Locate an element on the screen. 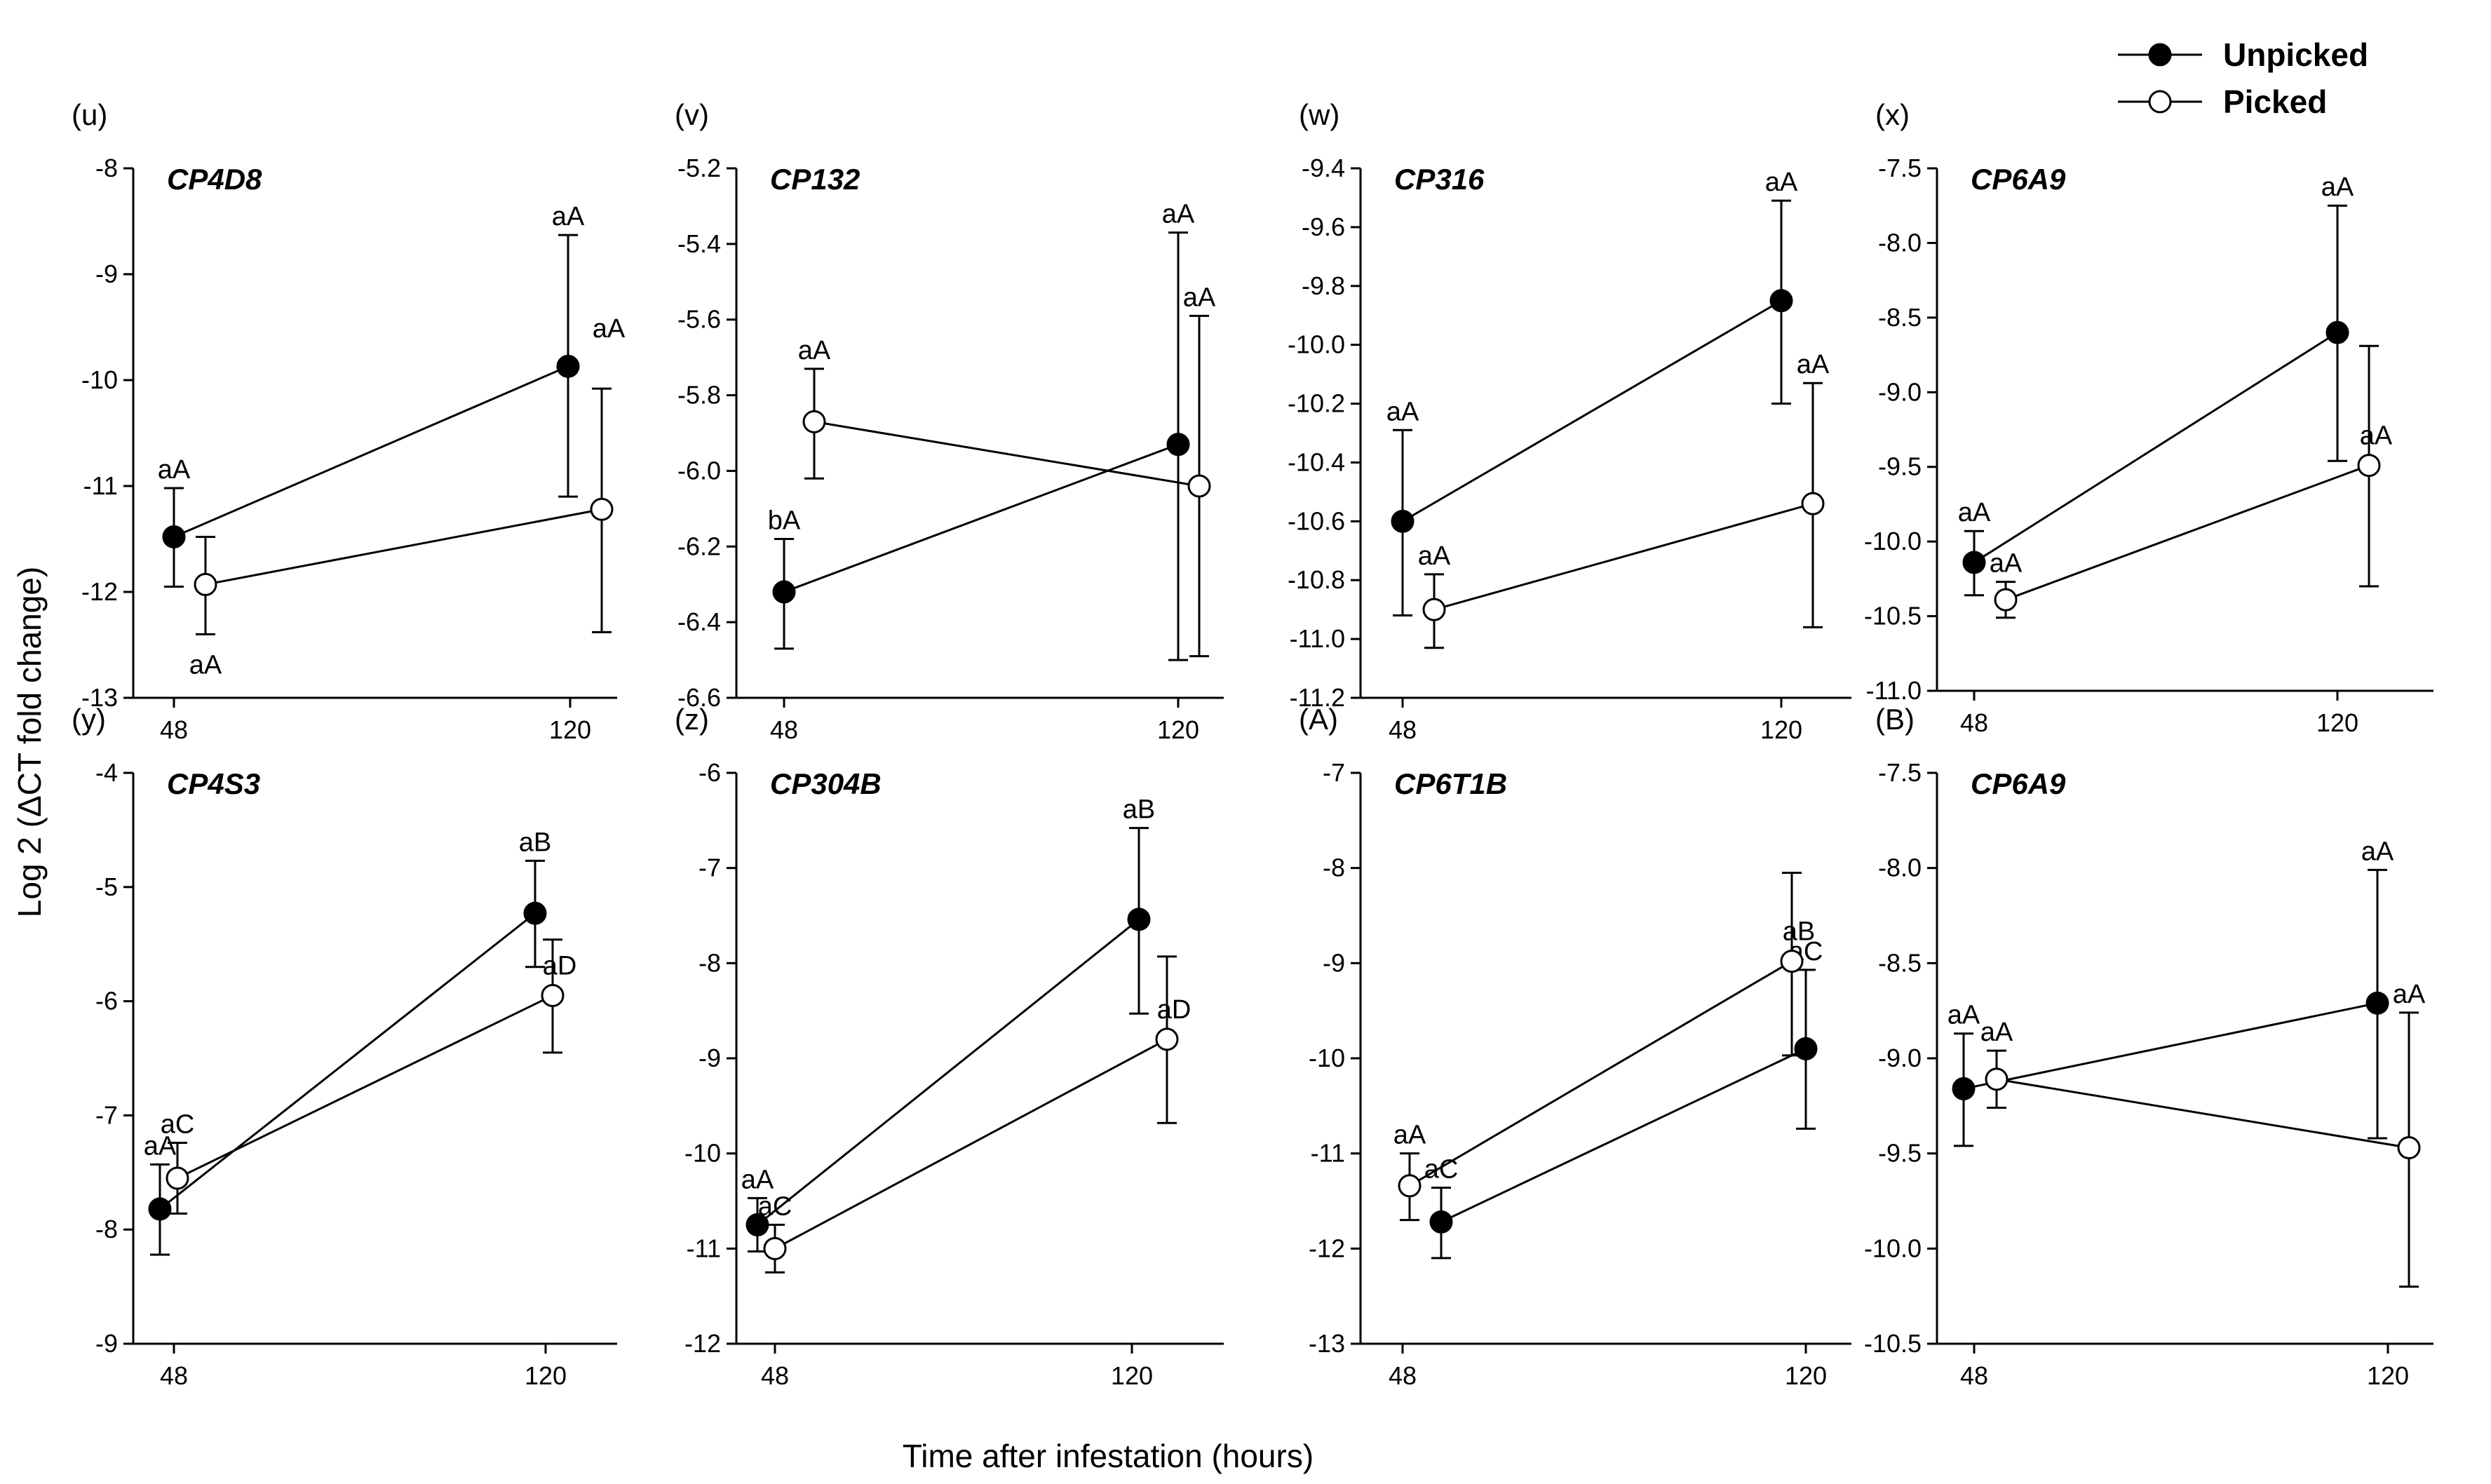 This screenshot has width=2491, height=1484. legend: Unpicked Picked is located at coordinates (2243, 78).